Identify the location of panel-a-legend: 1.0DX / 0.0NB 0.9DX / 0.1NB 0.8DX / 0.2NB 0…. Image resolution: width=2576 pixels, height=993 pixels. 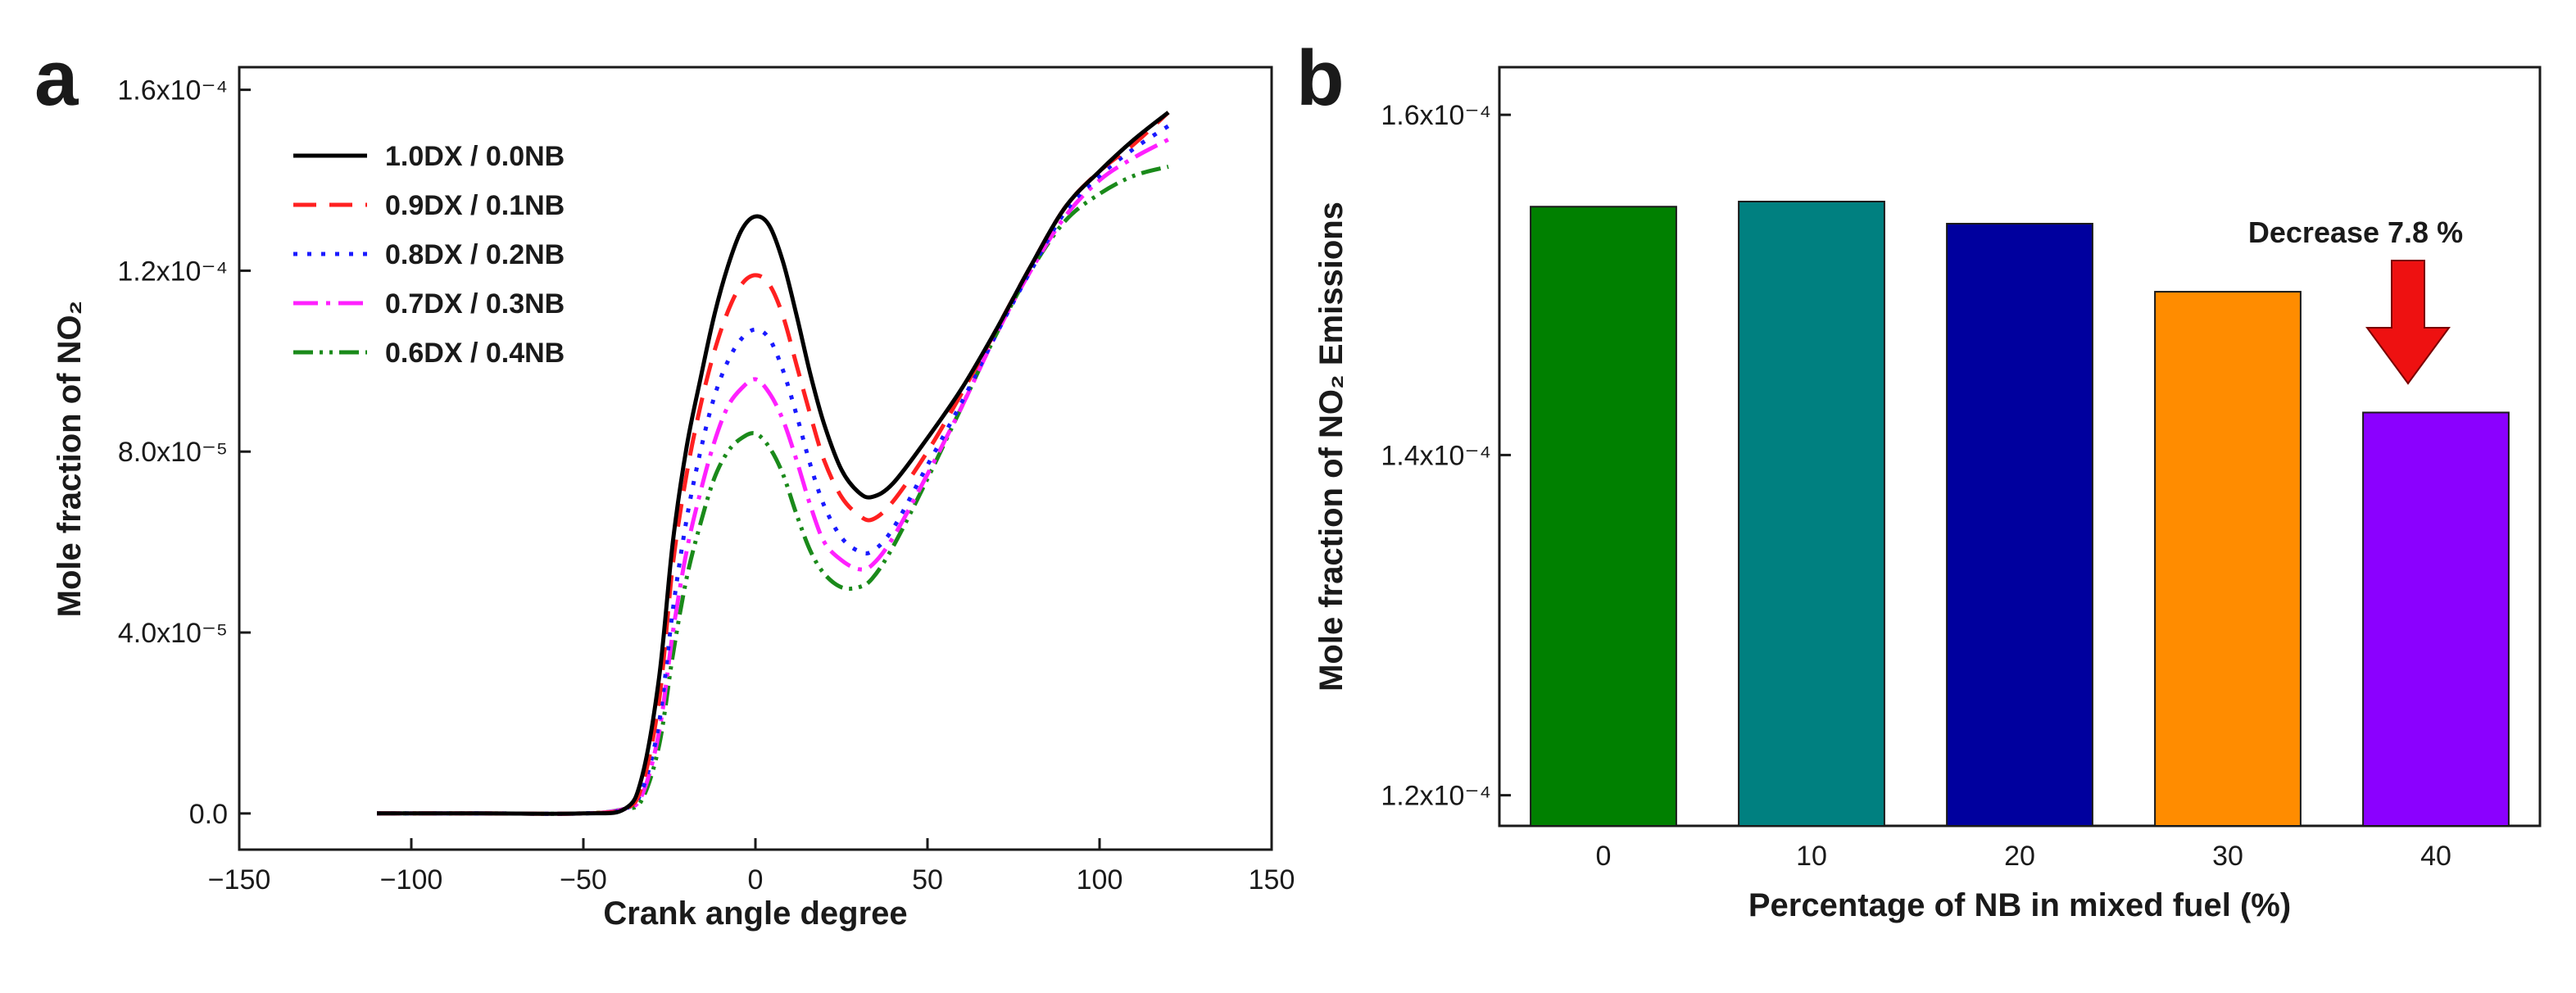
(429, 255).